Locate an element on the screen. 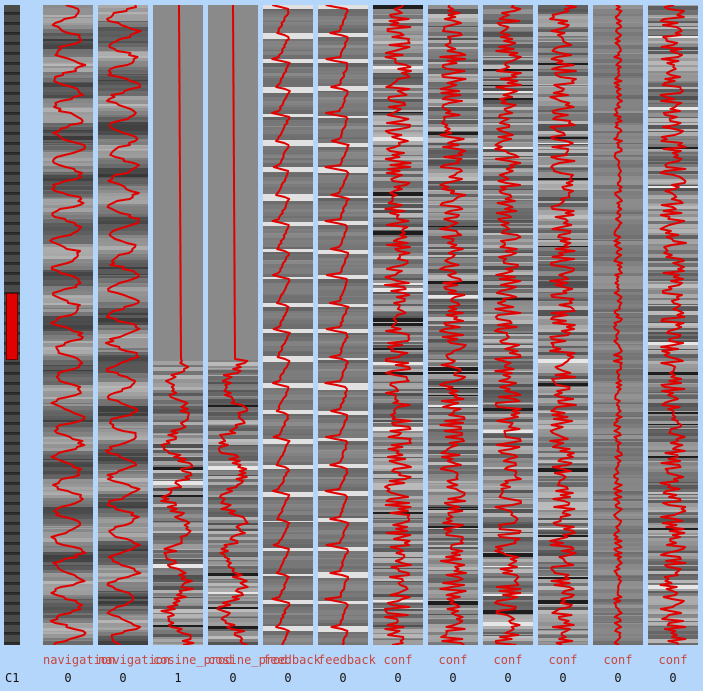  position-cursor is located at coordinates (12, 327).